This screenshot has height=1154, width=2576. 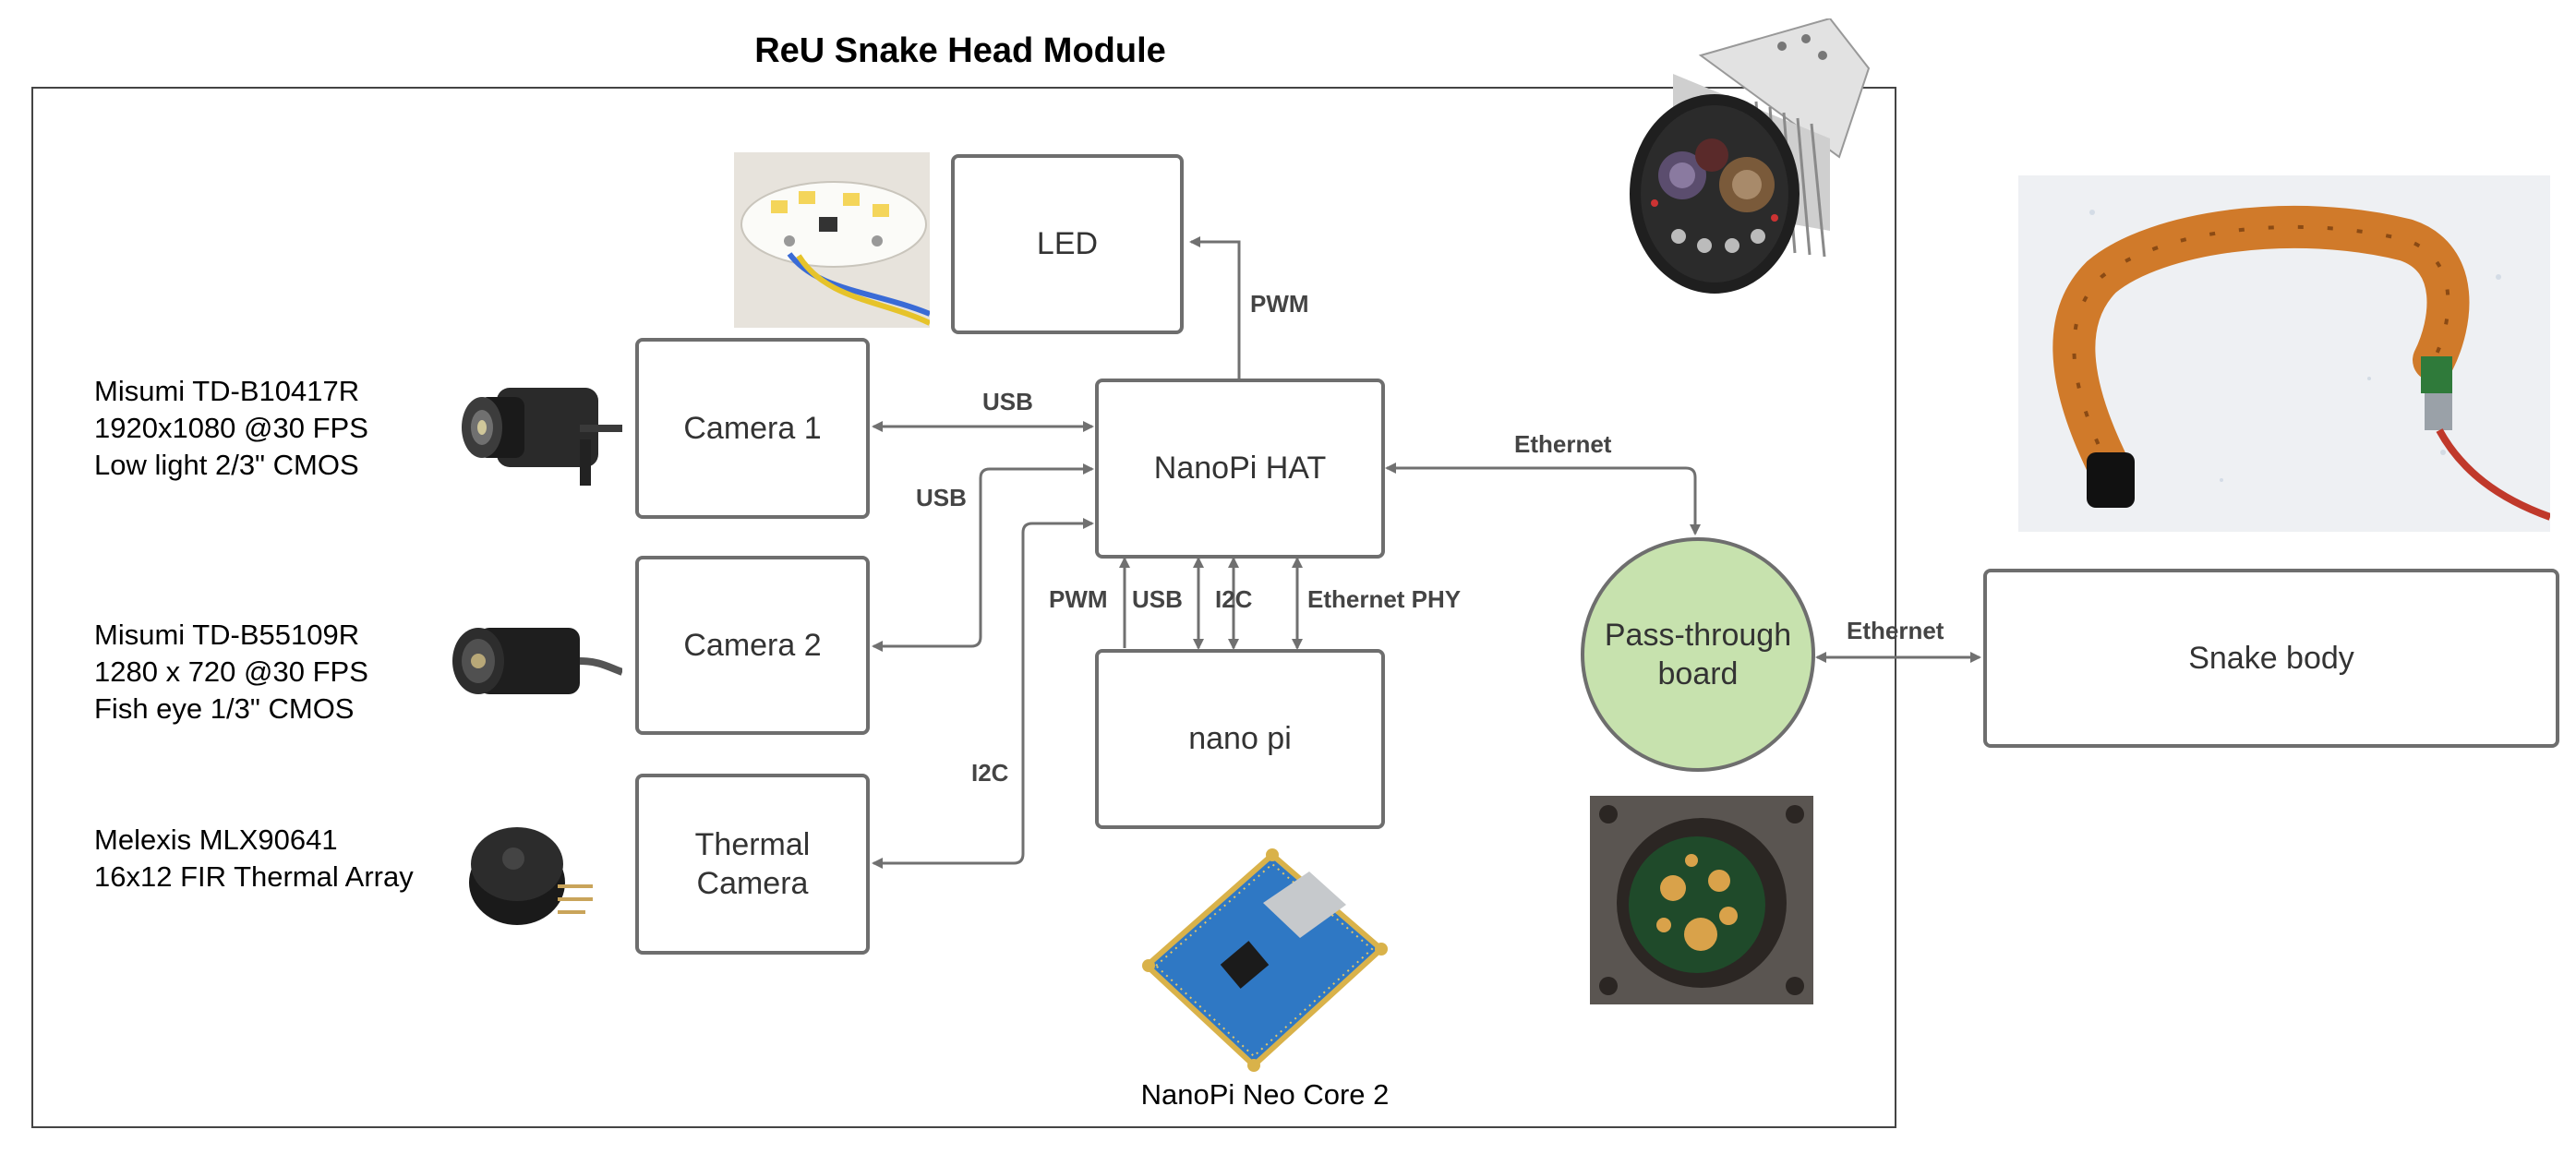 I want to click on thermal-label-line1: Thermal, so click(x=752, y=844).